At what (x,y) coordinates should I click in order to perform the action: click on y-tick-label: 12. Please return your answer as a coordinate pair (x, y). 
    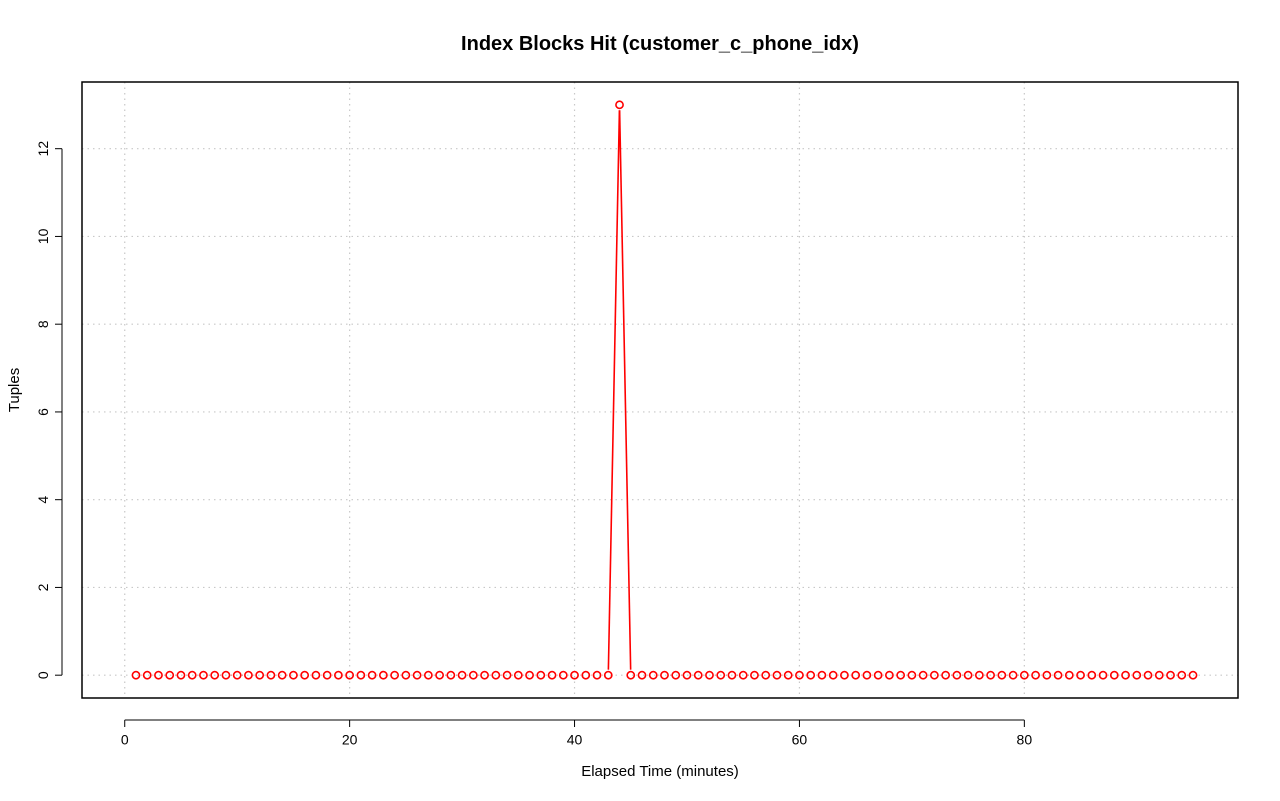
    Looking at the image, I should click on (43, 149).